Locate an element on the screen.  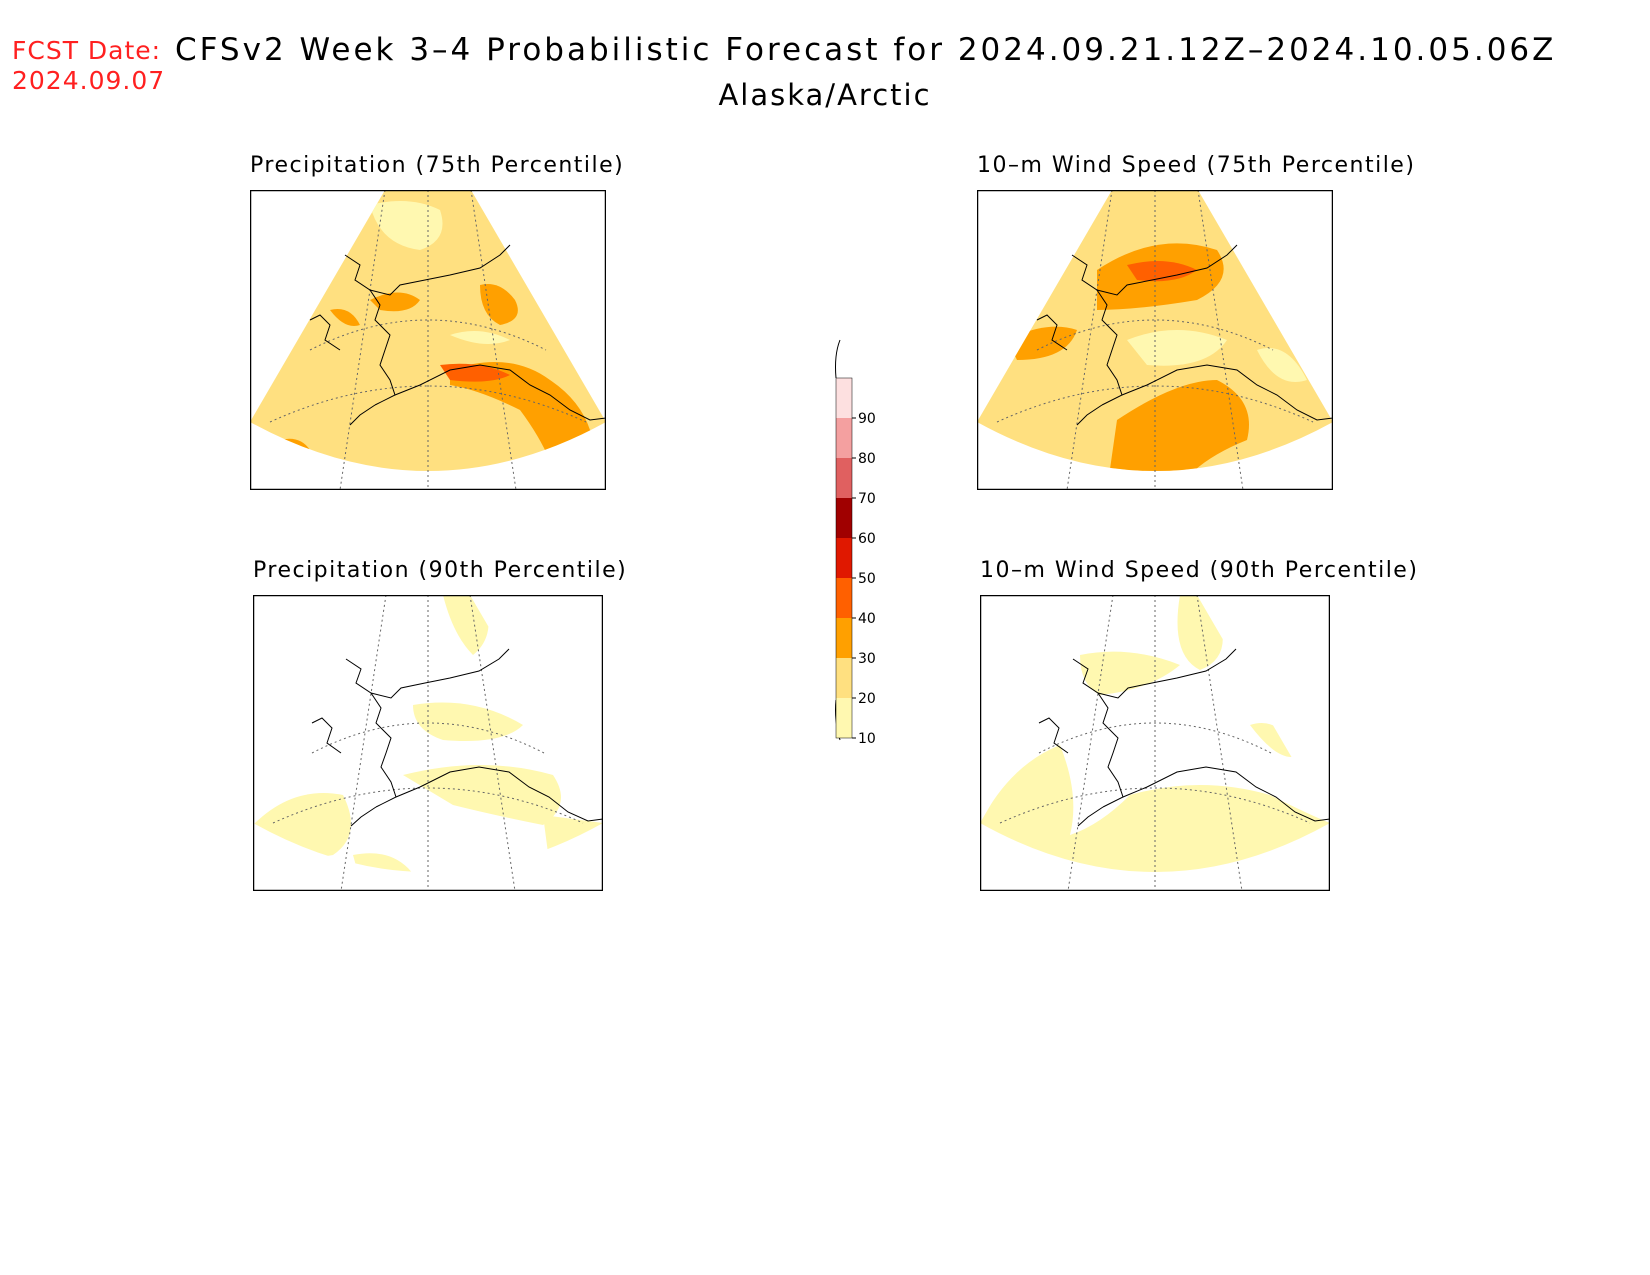
colorbar-label-50: 50 is located at coordinates (867, 579).